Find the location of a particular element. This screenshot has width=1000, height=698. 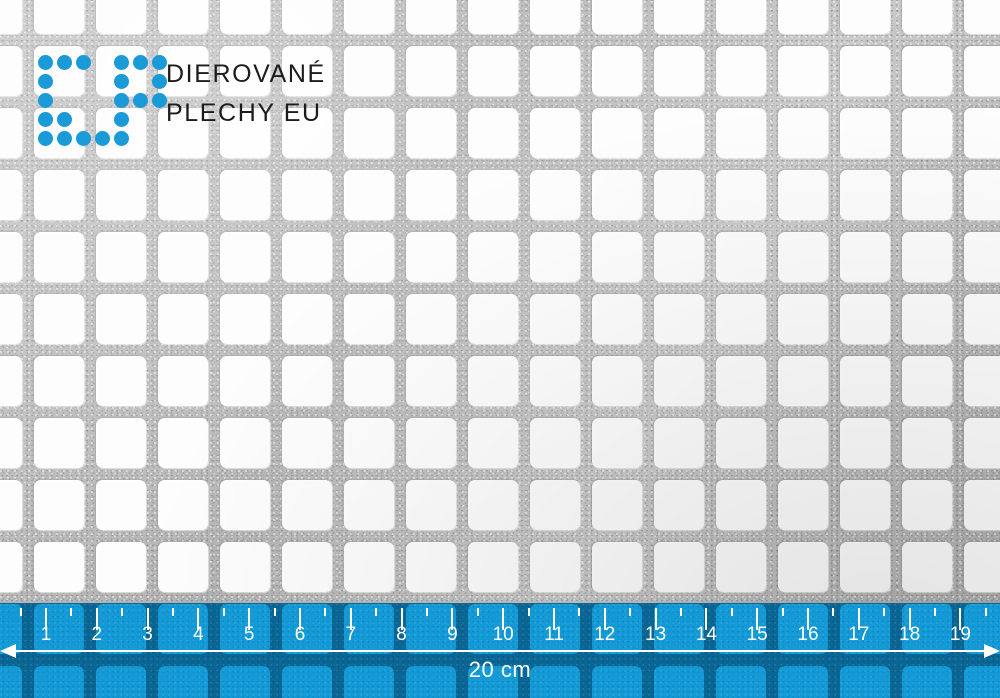

ruler-tick-label: 8 is located at coordinates (401, 634).